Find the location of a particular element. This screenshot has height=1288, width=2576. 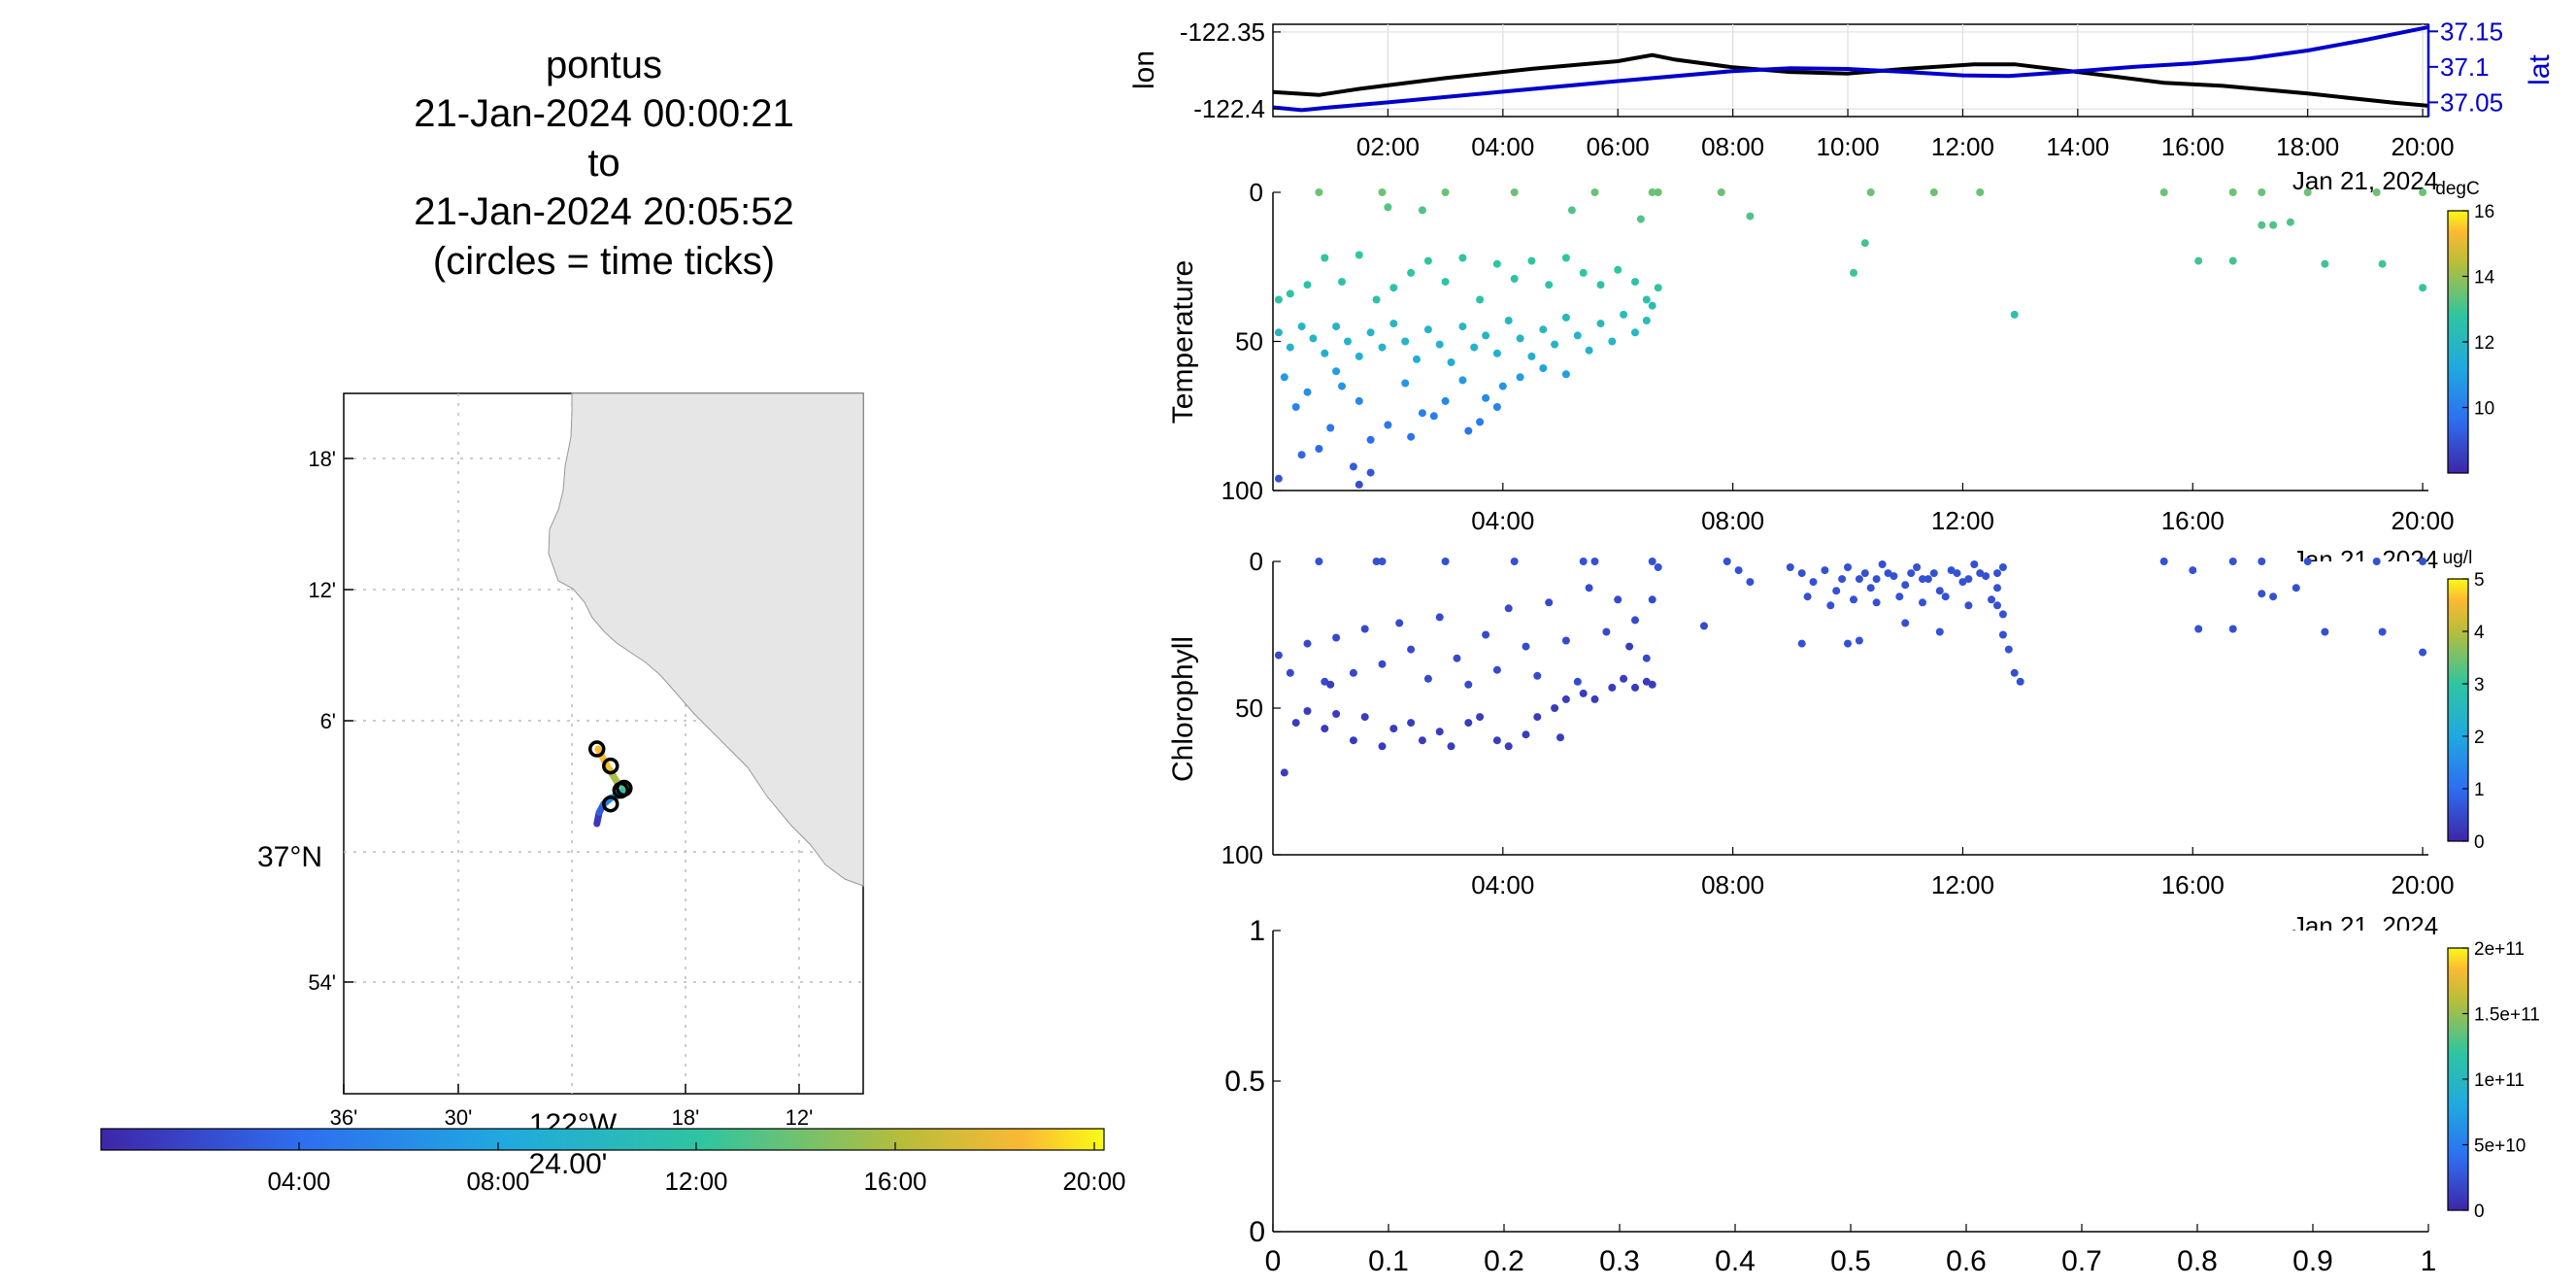

map-colorbar-tick-label: 20:00 is located at coordinates (1094, 1181).